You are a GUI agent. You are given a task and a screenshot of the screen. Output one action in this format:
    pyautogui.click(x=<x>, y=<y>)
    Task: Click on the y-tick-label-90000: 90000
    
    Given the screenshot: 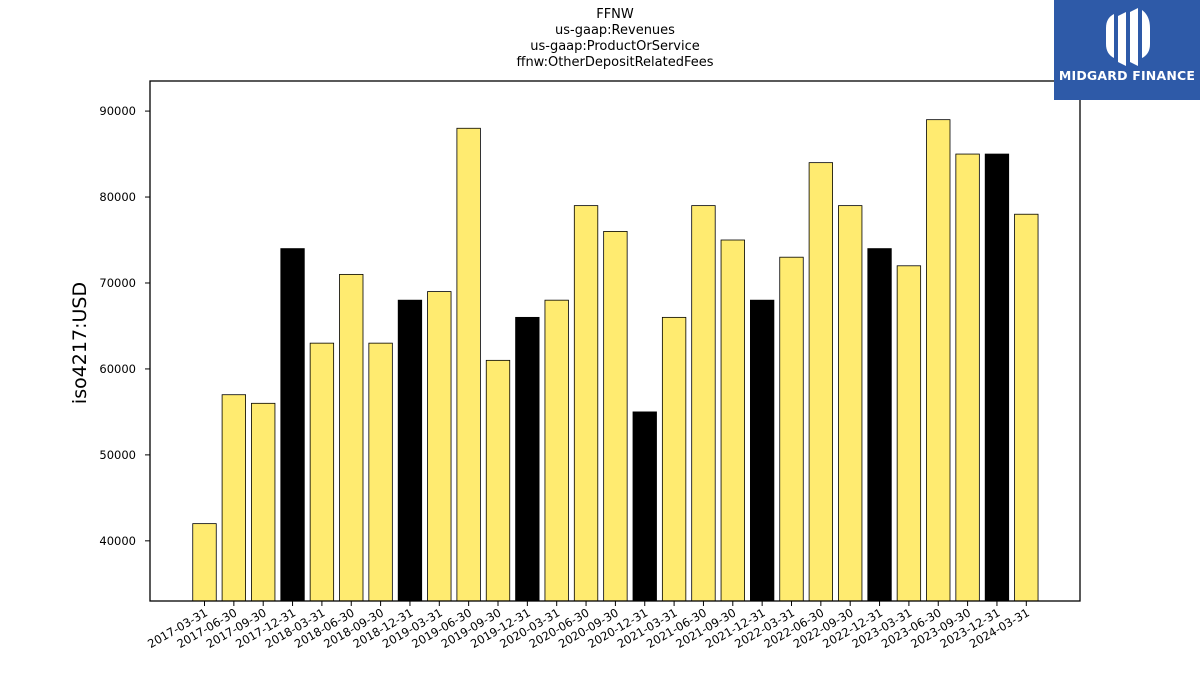 What is the action you would take?
    pyautogui.click(x=117, y=111)
    